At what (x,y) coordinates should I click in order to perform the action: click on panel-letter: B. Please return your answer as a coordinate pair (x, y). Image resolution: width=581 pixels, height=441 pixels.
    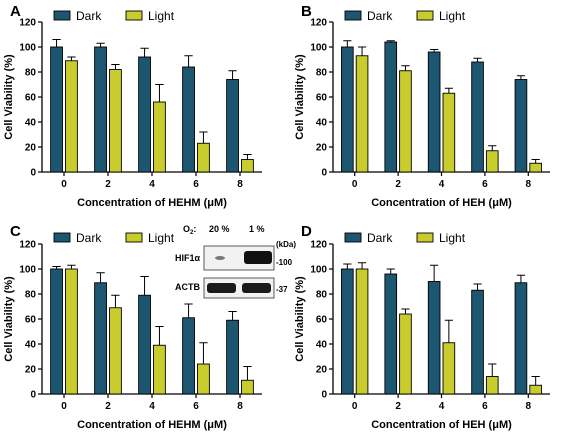
    Looking at the image, I should click on (306, 11).